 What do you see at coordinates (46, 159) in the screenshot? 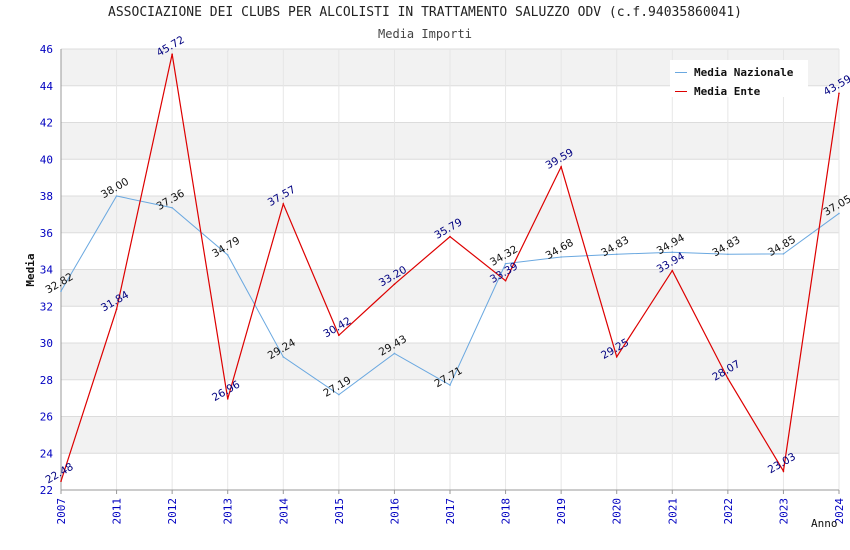
I see `y-tick-label: 40` at bounding box center [46, 159].